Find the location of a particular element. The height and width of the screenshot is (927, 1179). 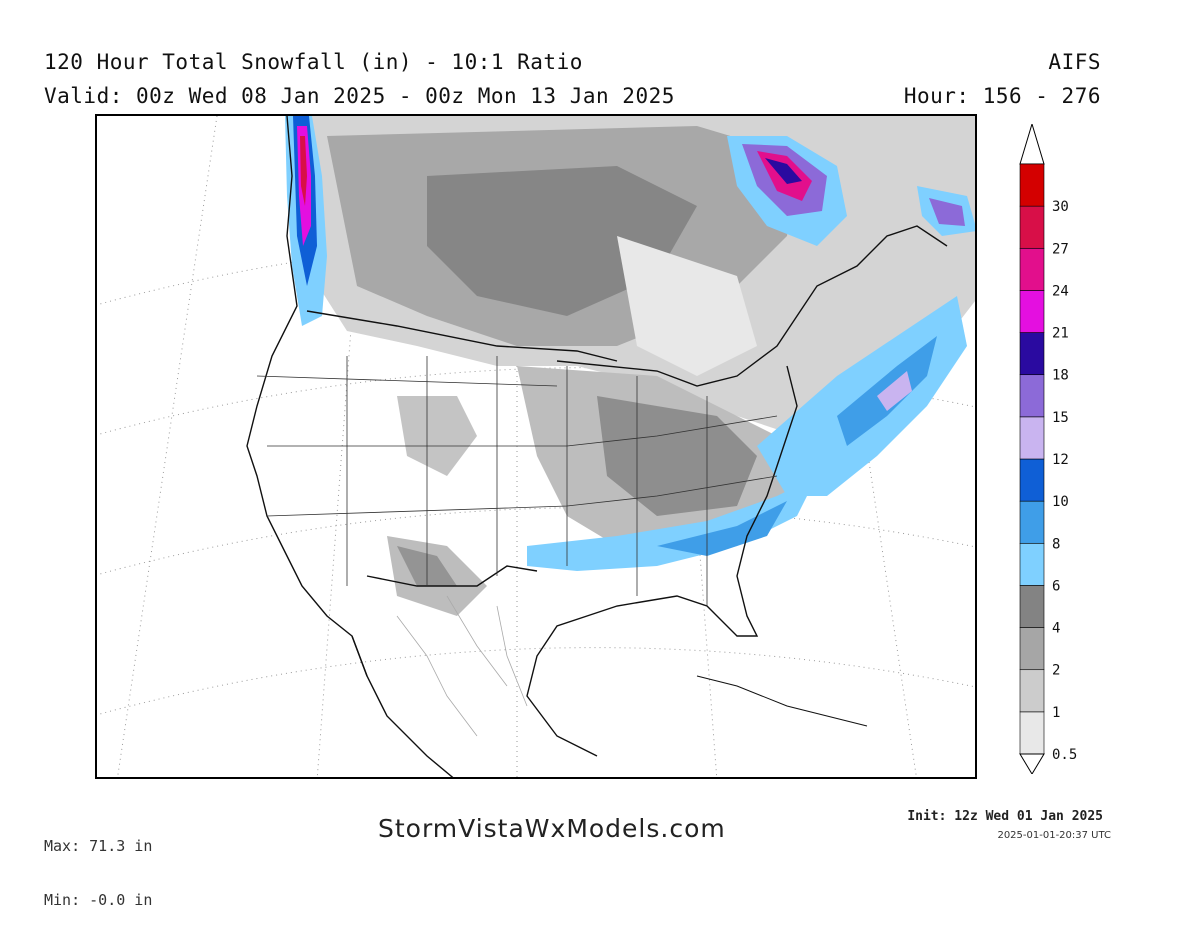

legend-label-4: 4 is located at coordinates (1056, 629).